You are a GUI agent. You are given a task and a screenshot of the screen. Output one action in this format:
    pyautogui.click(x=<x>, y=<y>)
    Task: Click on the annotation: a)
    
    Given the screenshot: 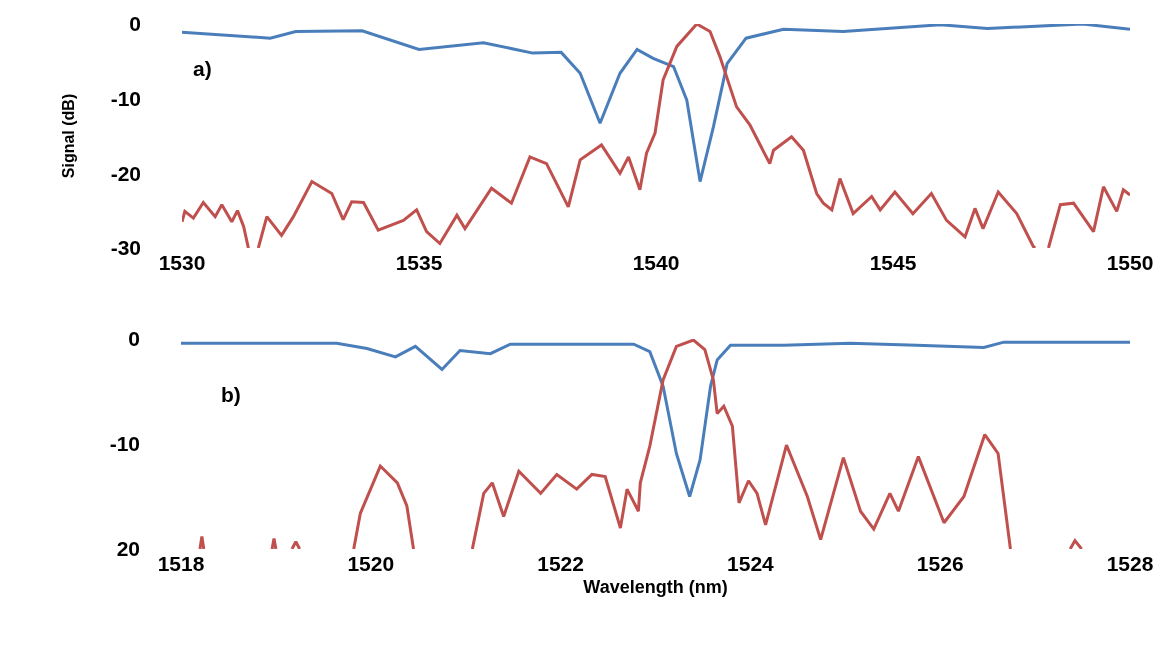 What is the action you would take?
    pyautogui.click(x=202, y=68)
    